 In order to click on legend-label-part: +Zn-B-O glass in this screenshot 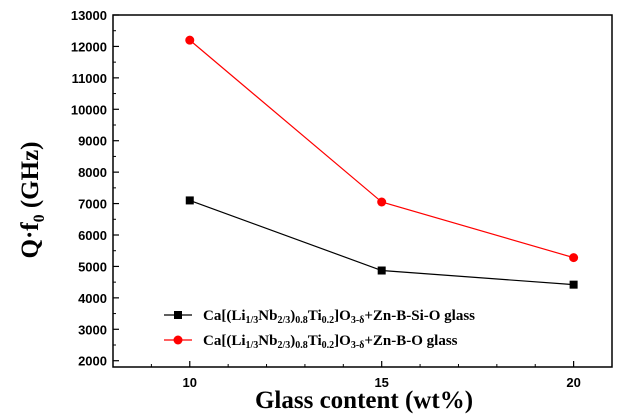, I will do `click(410, 341)`.